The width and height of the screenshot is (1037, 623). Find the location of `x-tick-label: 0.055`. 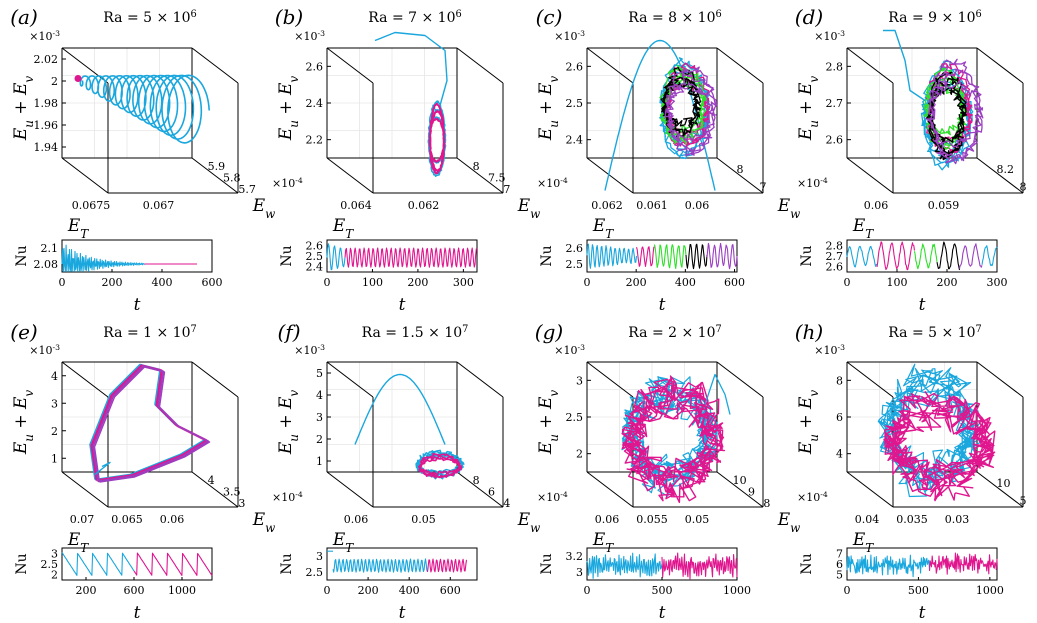

x-tick-label: 0.055 is located at coordinates (652, 519).